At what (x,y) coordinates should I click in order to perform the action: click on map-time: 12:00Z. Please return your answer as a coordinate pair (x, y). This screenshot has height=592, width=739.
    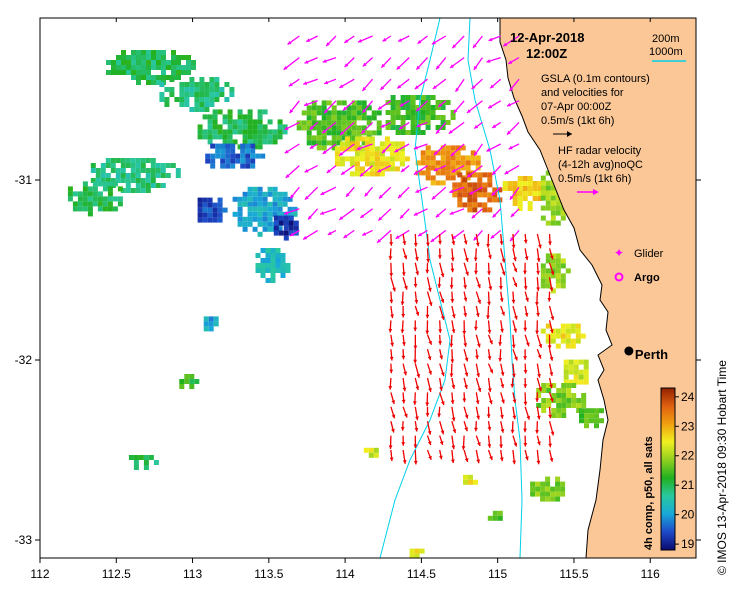
    Looking at the image, I should click on (546, 53).